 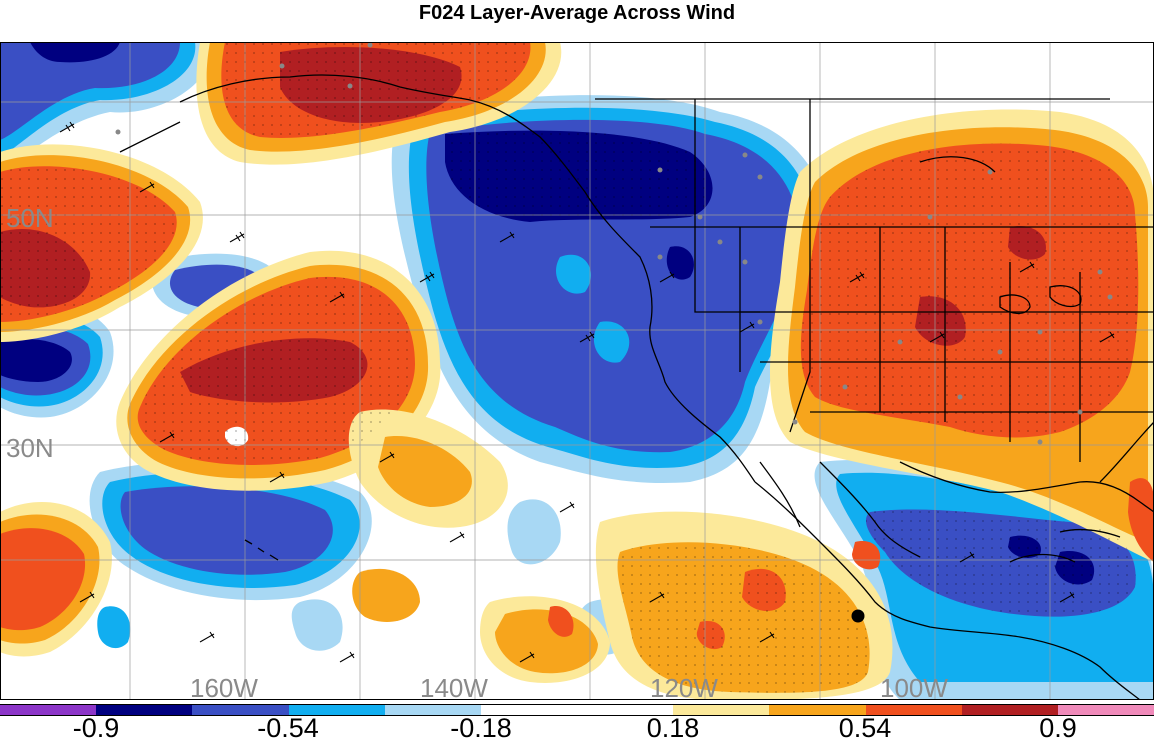 I want to click on colorbar-label: -0.18, so click(x=481, y=728).